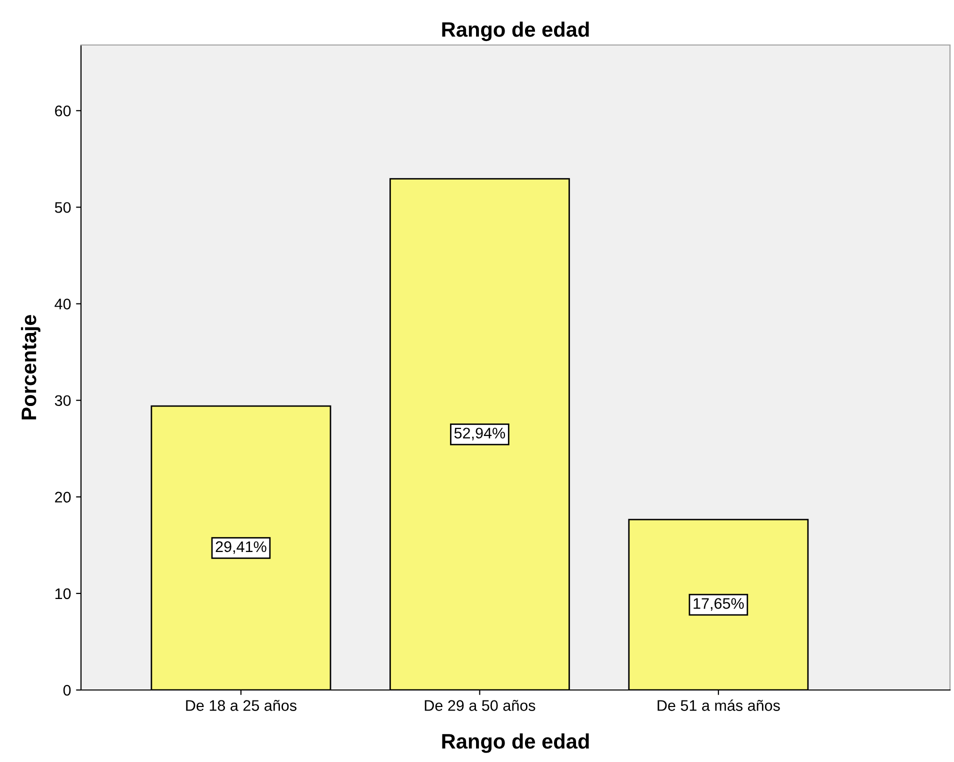  What do you see at coordinates (62, 304) in the screenshot?
I see `y-tick-label: 40` at bounding box center [62, 304].